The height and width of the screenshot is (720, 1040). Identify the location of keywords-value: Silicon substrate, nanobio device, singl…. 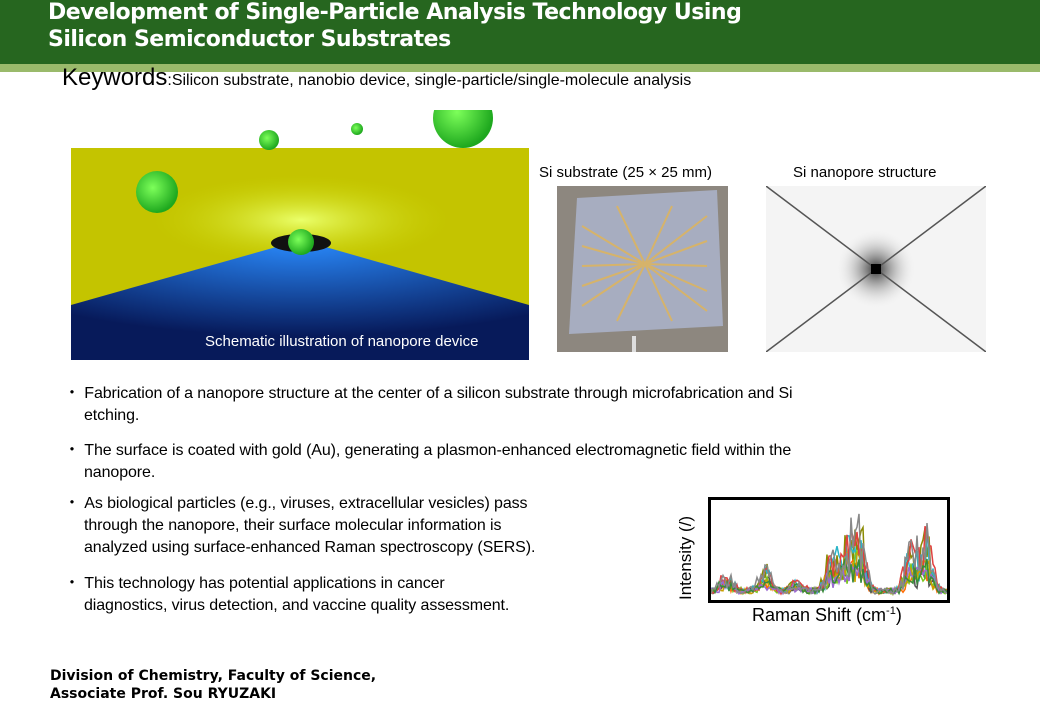
(431, 80).